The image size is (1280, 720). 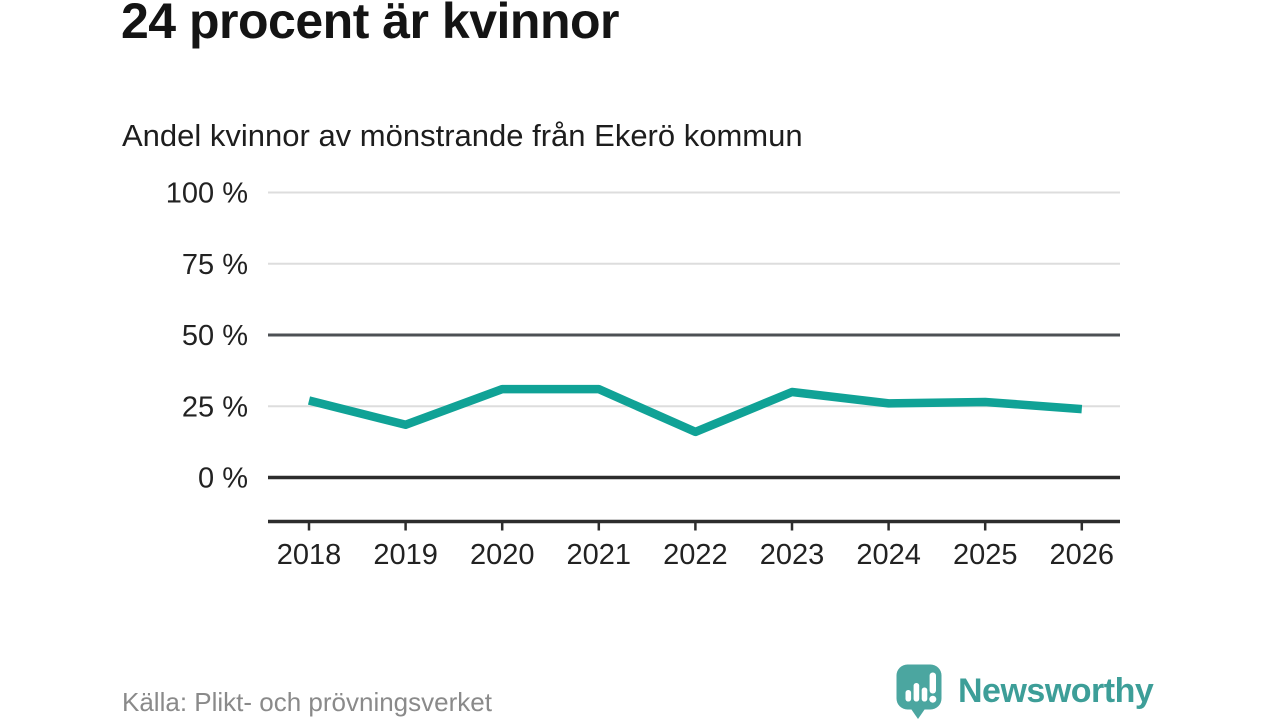 What do you see at coordinates (695, 410) in the screenshot?
I see `data-line` at bounding box center [695, 410].